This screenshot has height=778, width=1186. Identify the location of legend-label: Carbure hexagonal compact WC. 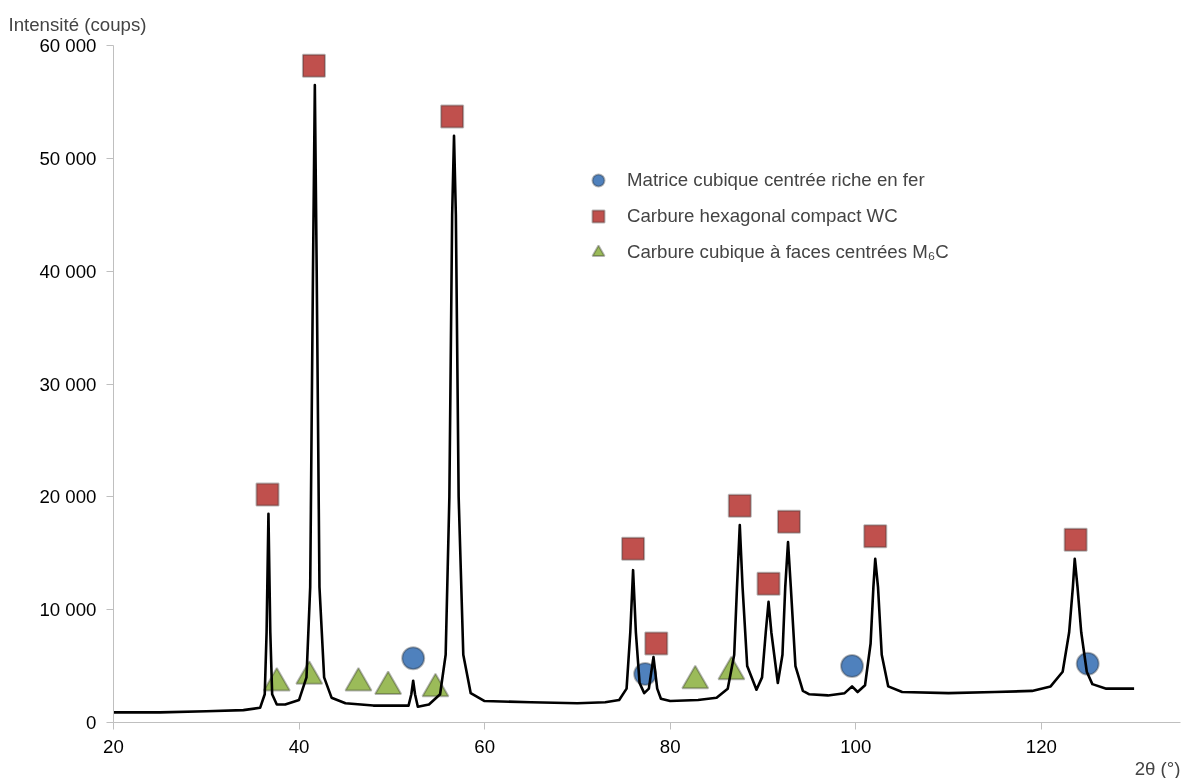
(762, 216).